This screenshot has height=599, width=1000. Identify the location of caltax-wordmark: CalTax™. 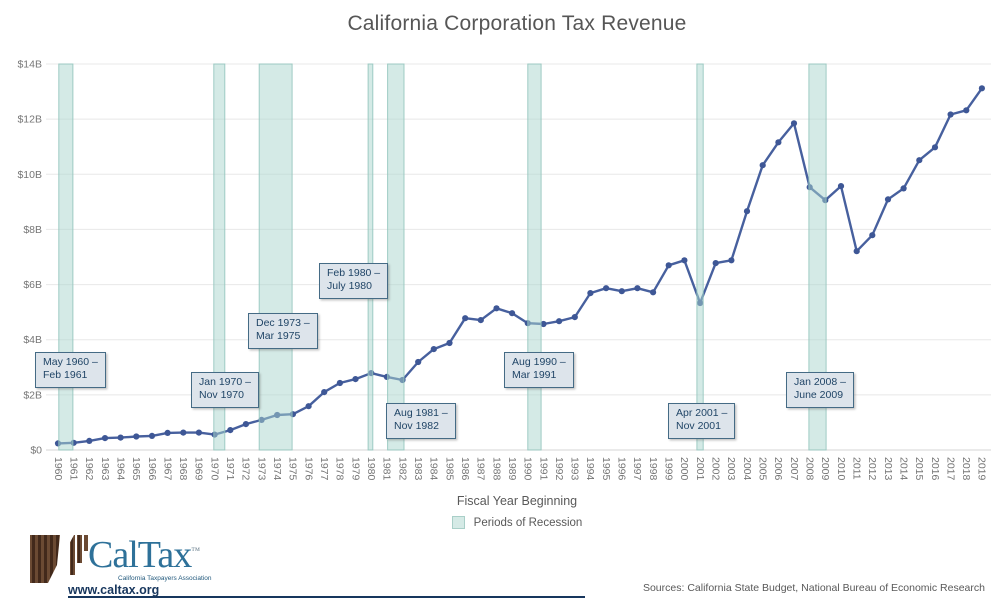
(144, 555).